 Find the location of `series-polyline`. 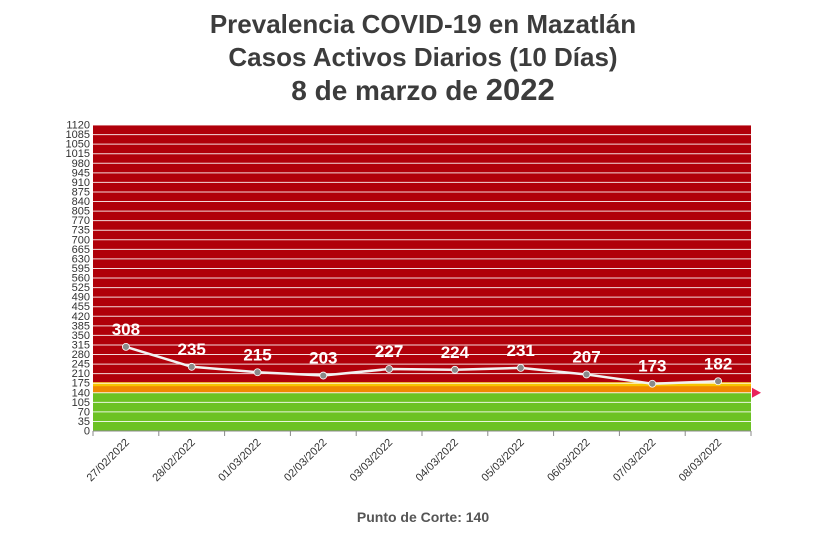

series-polyline is located at coordinates (422, 365).